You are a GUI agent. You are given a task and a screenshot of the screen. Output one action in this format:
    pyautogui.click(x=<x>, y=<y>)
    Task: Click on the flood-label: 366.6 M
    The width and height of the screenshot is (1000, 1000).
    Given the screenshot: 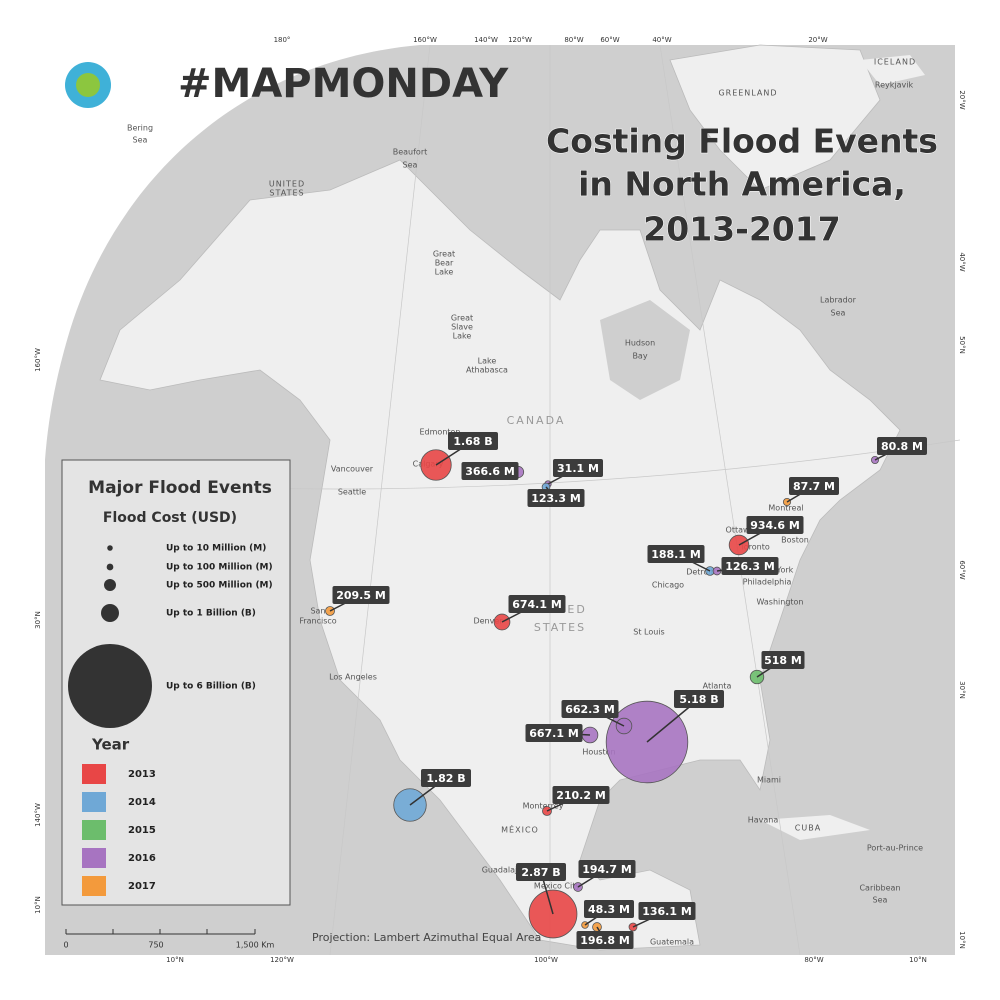 What is the action you would take?
    pyautogui.click(x=490, y=471)
    